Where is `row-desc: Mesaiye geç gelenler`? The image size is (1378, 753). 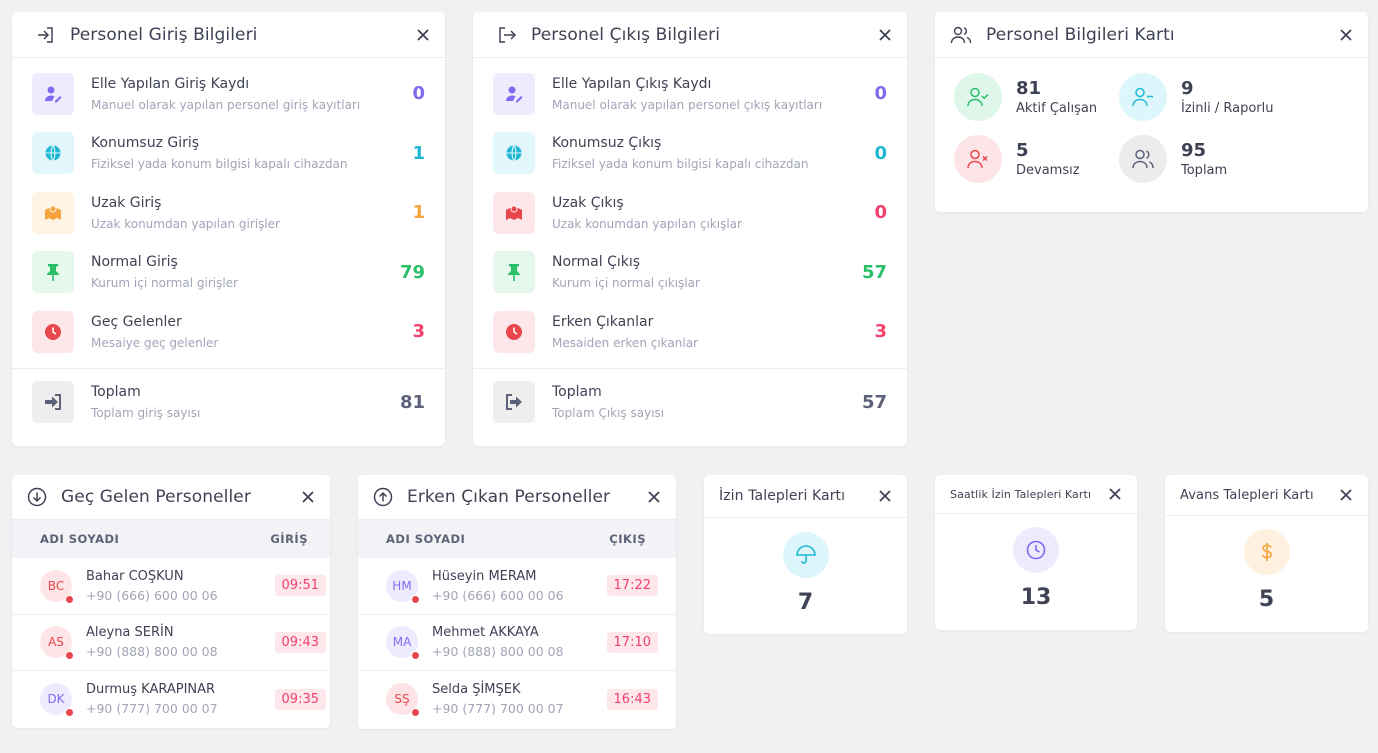 row-desc: Mesaiye geç gelenler is located at coordinates (155, 342).